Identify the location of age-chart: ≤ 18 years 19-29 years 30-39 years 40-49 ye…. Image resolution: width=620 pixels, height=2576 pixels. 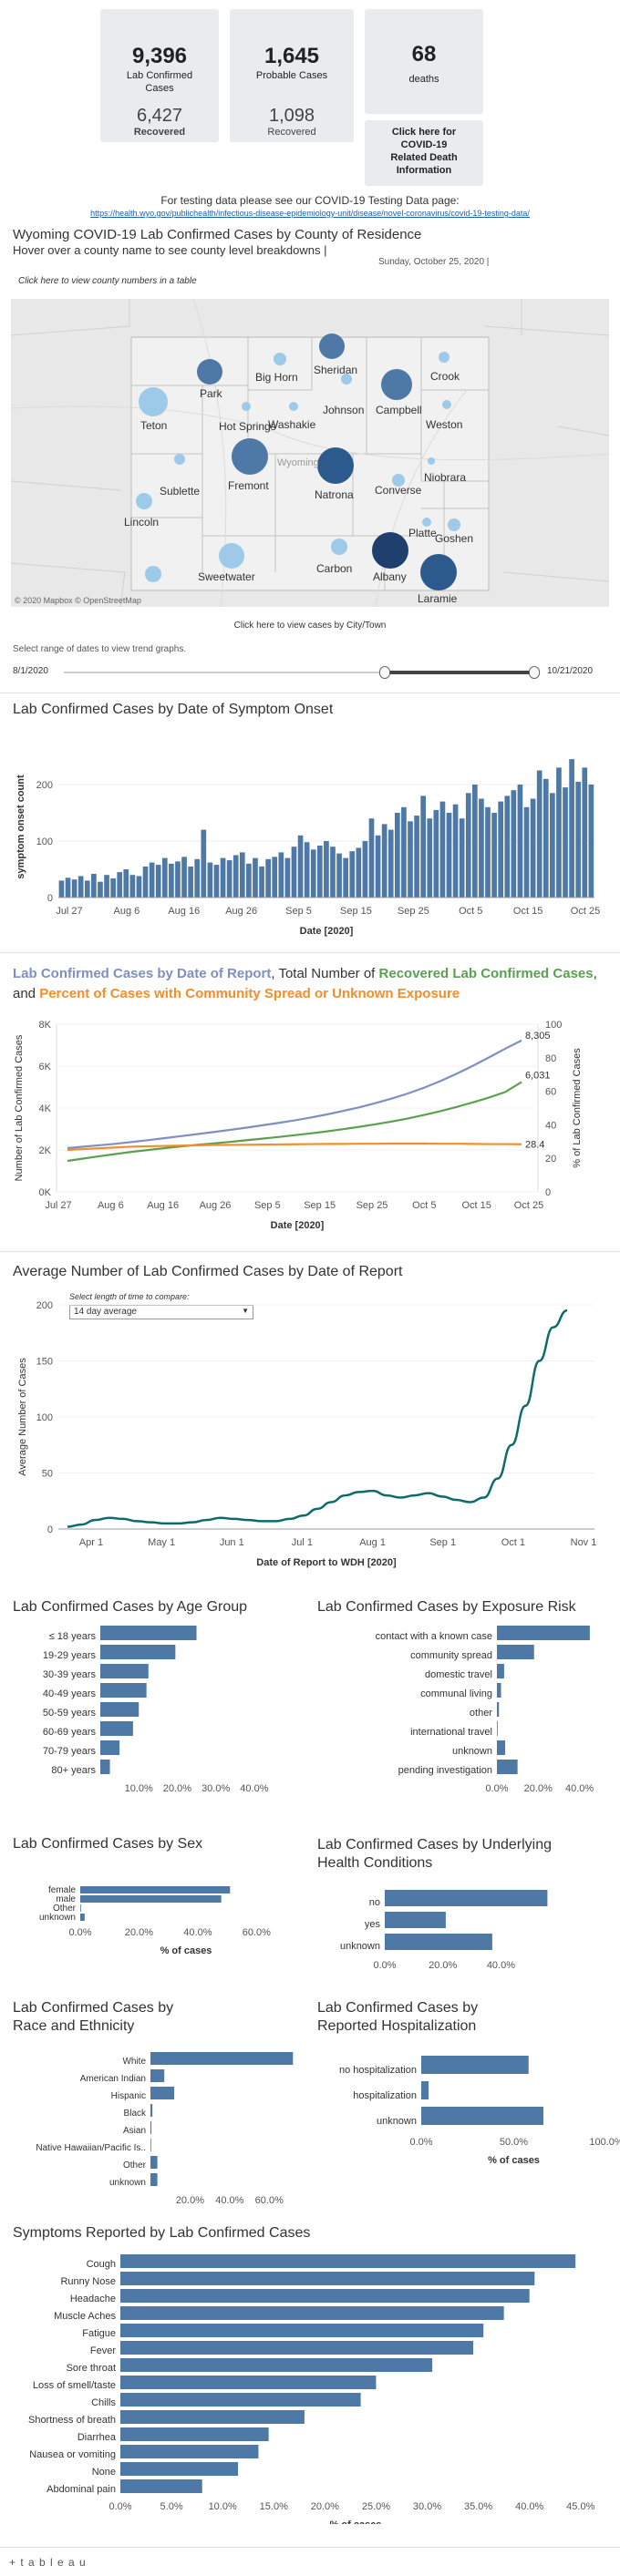
(155, 1718).